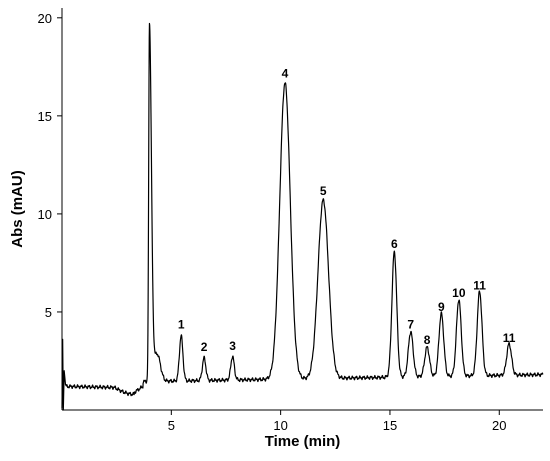 This screenshot has height=461, width=550. Describe the element at coordinates (441, 307) in the screenshot. I see `peak-label: 9` at that location.